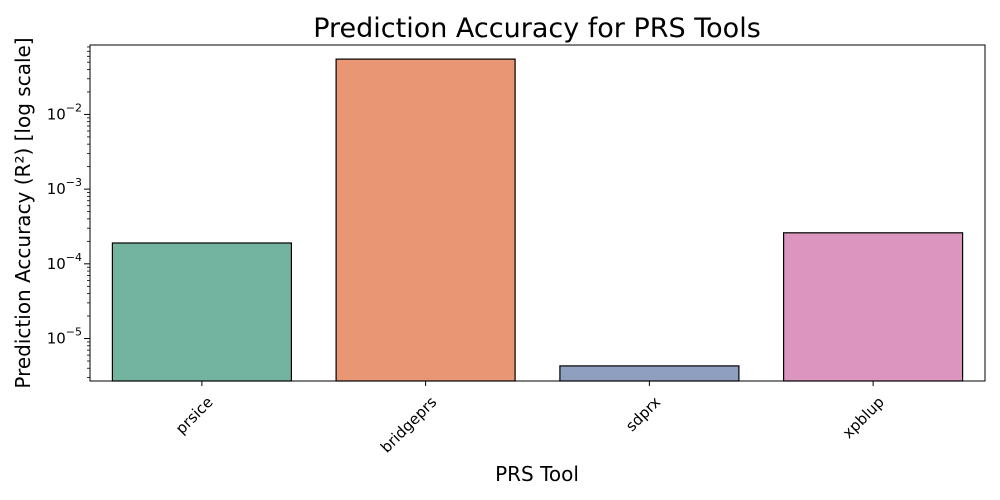 This screenshot has width=1000, height=500. I want to click on bar-prsice, so click(202, 312).